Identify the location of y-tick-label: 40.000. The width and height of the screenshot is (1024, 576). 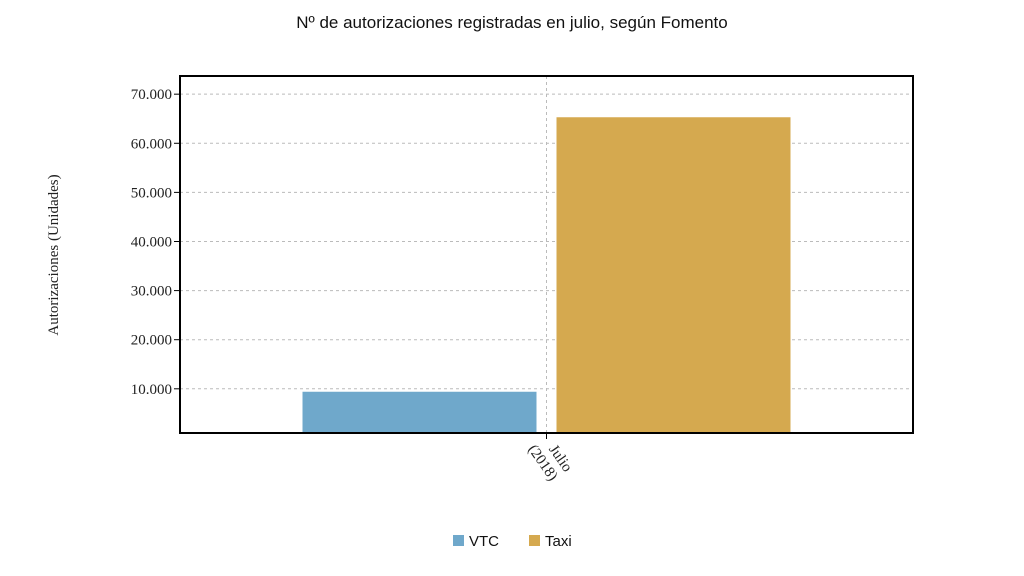
(151, 242).